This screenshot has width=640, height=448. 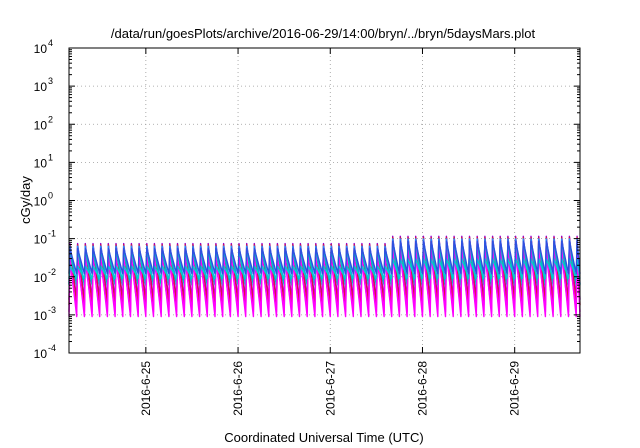 I want to click on y-tick-exponent: -3, so click(x=52, y=310).